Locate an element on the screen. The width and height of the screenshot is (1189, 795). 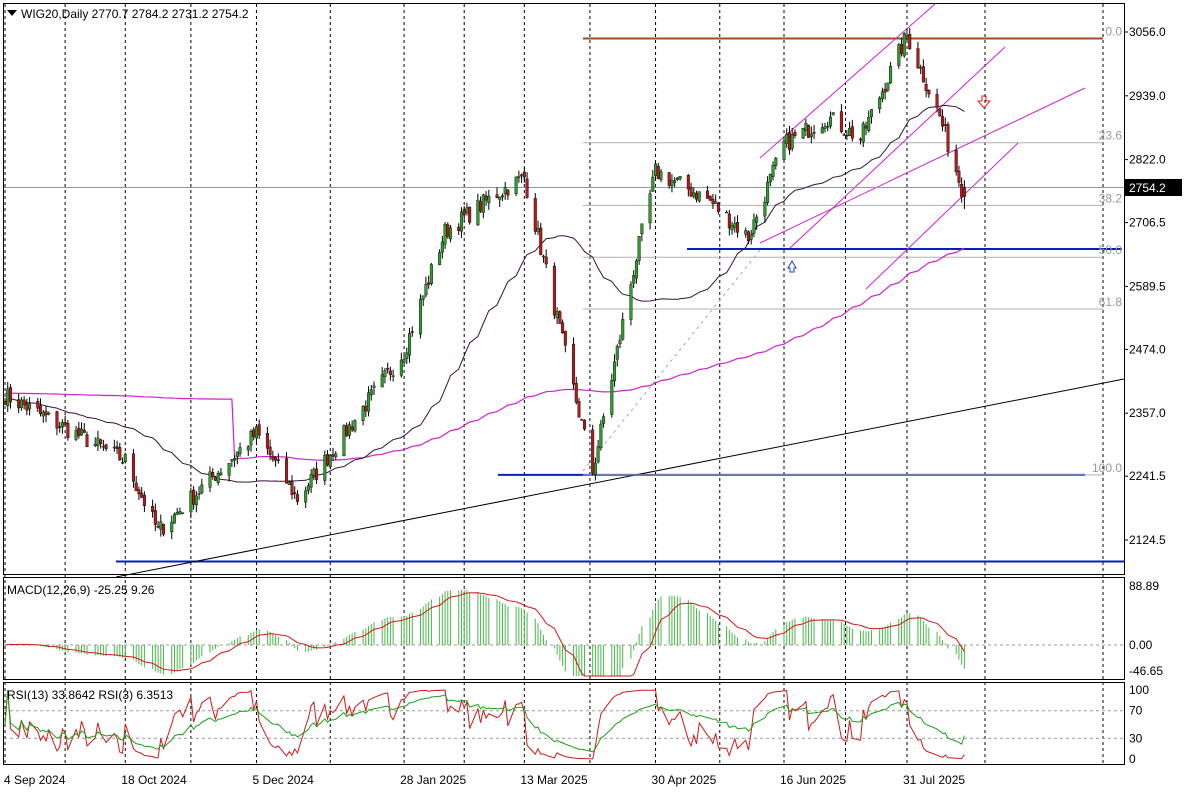
y-tick-label: 2357.0 is located at coordinates (1147, 413).